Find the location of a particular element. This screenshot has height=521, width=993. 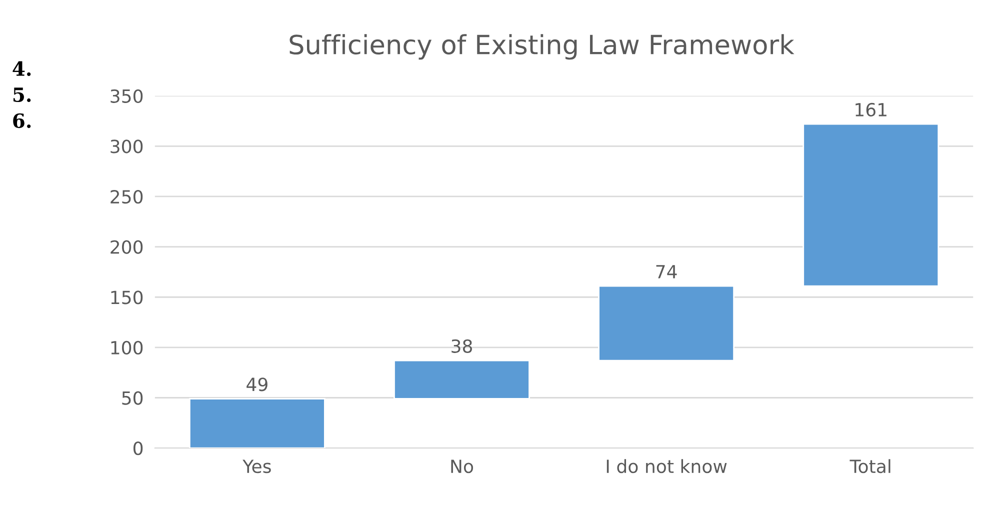

x-tick-label: I do not know is located at coordinates (666, 466).